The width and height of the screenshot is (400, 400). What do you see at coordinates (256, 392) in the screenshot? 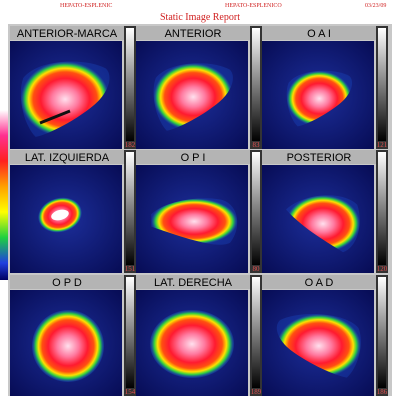
I see `max-count: 189` at bounding box center [256, 392].